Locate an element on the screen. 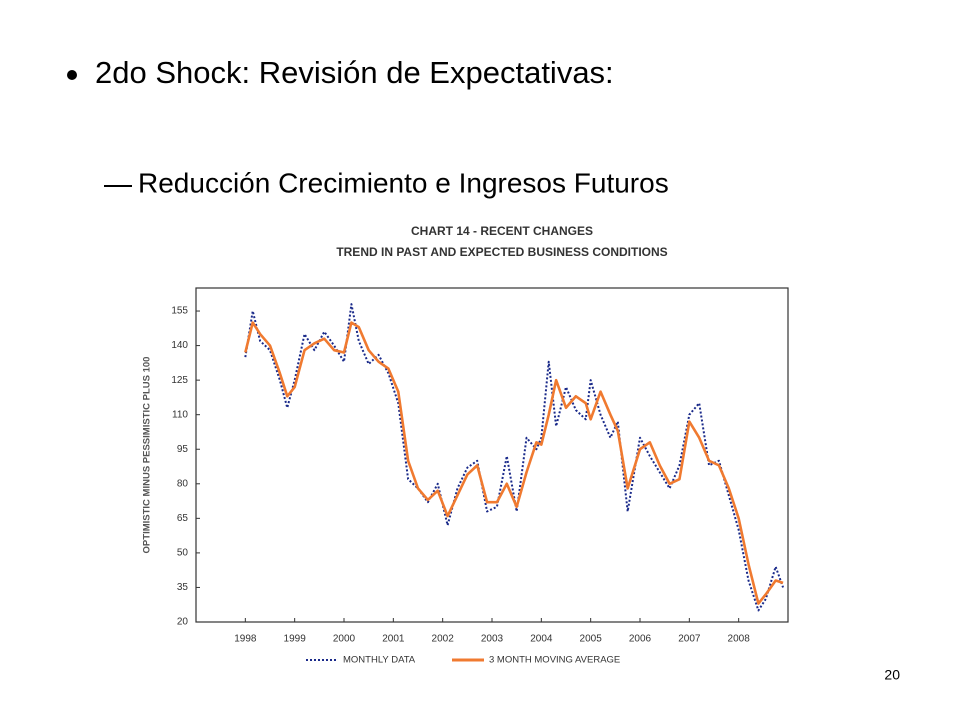  x-tick-label: 1999 is located at coordinates (295, 639).